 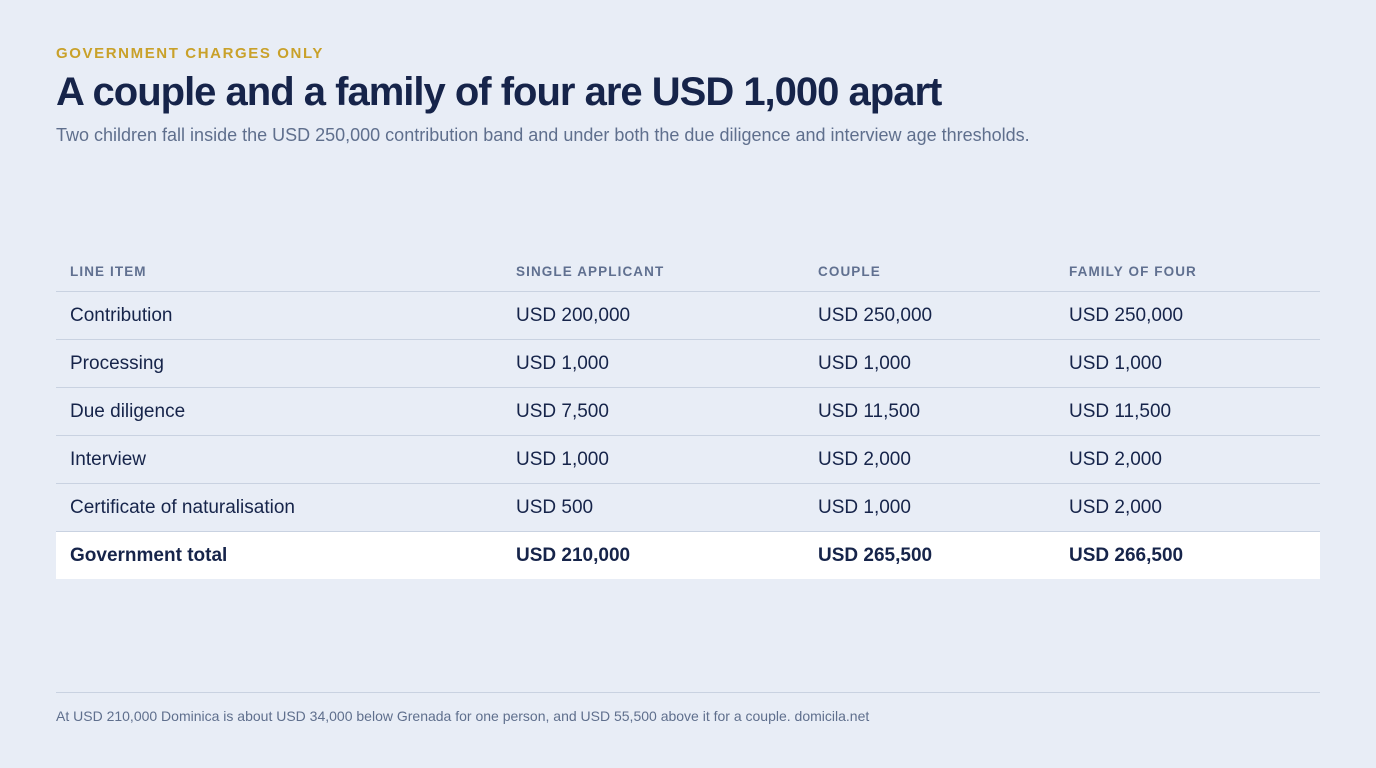 I want to click on line-item-cell: Contribution, so click(x=279, y=315).